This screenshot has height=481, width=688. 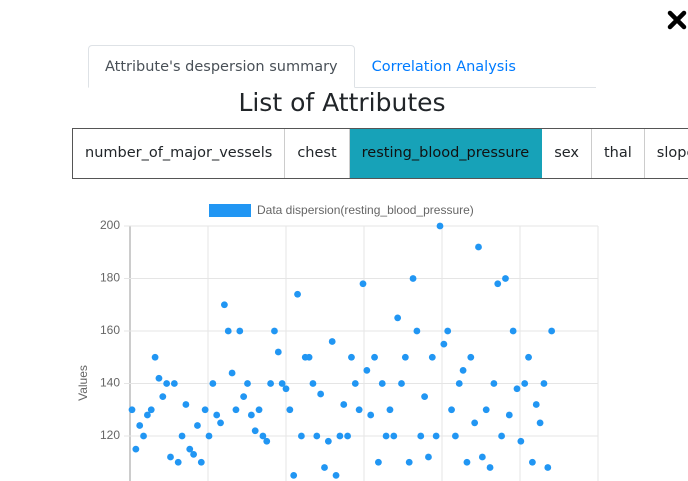 What do you see at coordinates (443, 67) in the screenshot?
I see `tab: Correlation Analysis` at bounding box center [443, 67].